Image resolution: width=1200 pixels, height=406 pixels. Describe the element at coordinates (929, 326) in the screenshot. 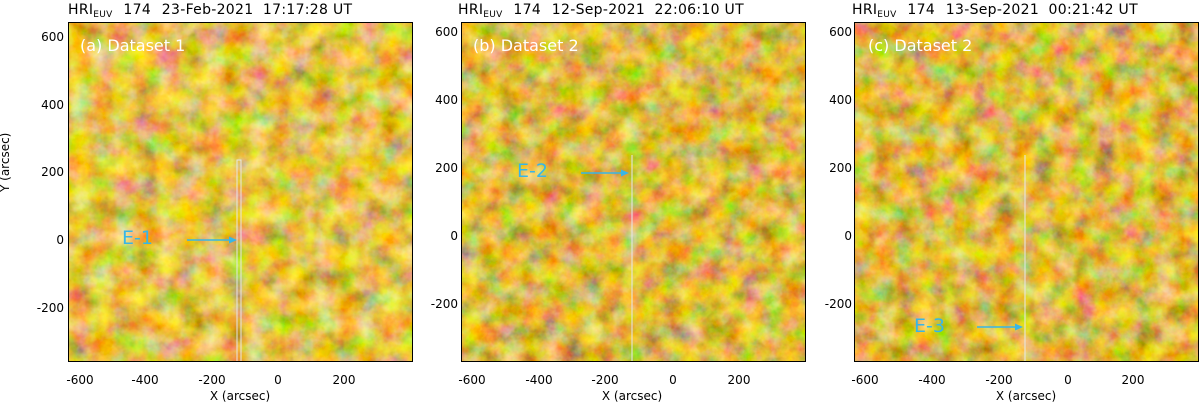

I see `event-label: E-3` at that location.